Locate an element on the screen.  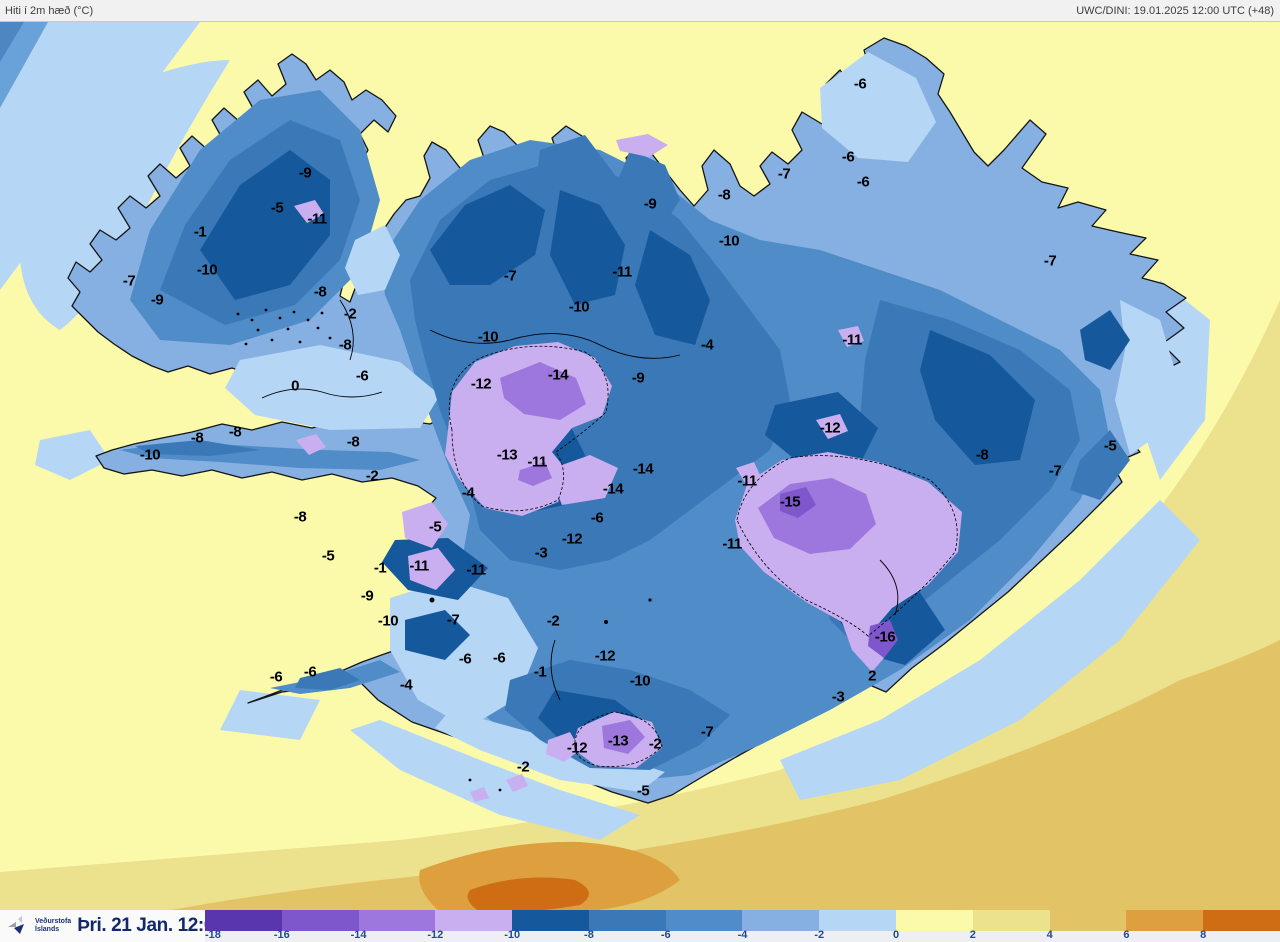
brand-box: Veðurstofa Íslands Þri. 21 Jan. 12:00 is located at coordinates (112, 926).